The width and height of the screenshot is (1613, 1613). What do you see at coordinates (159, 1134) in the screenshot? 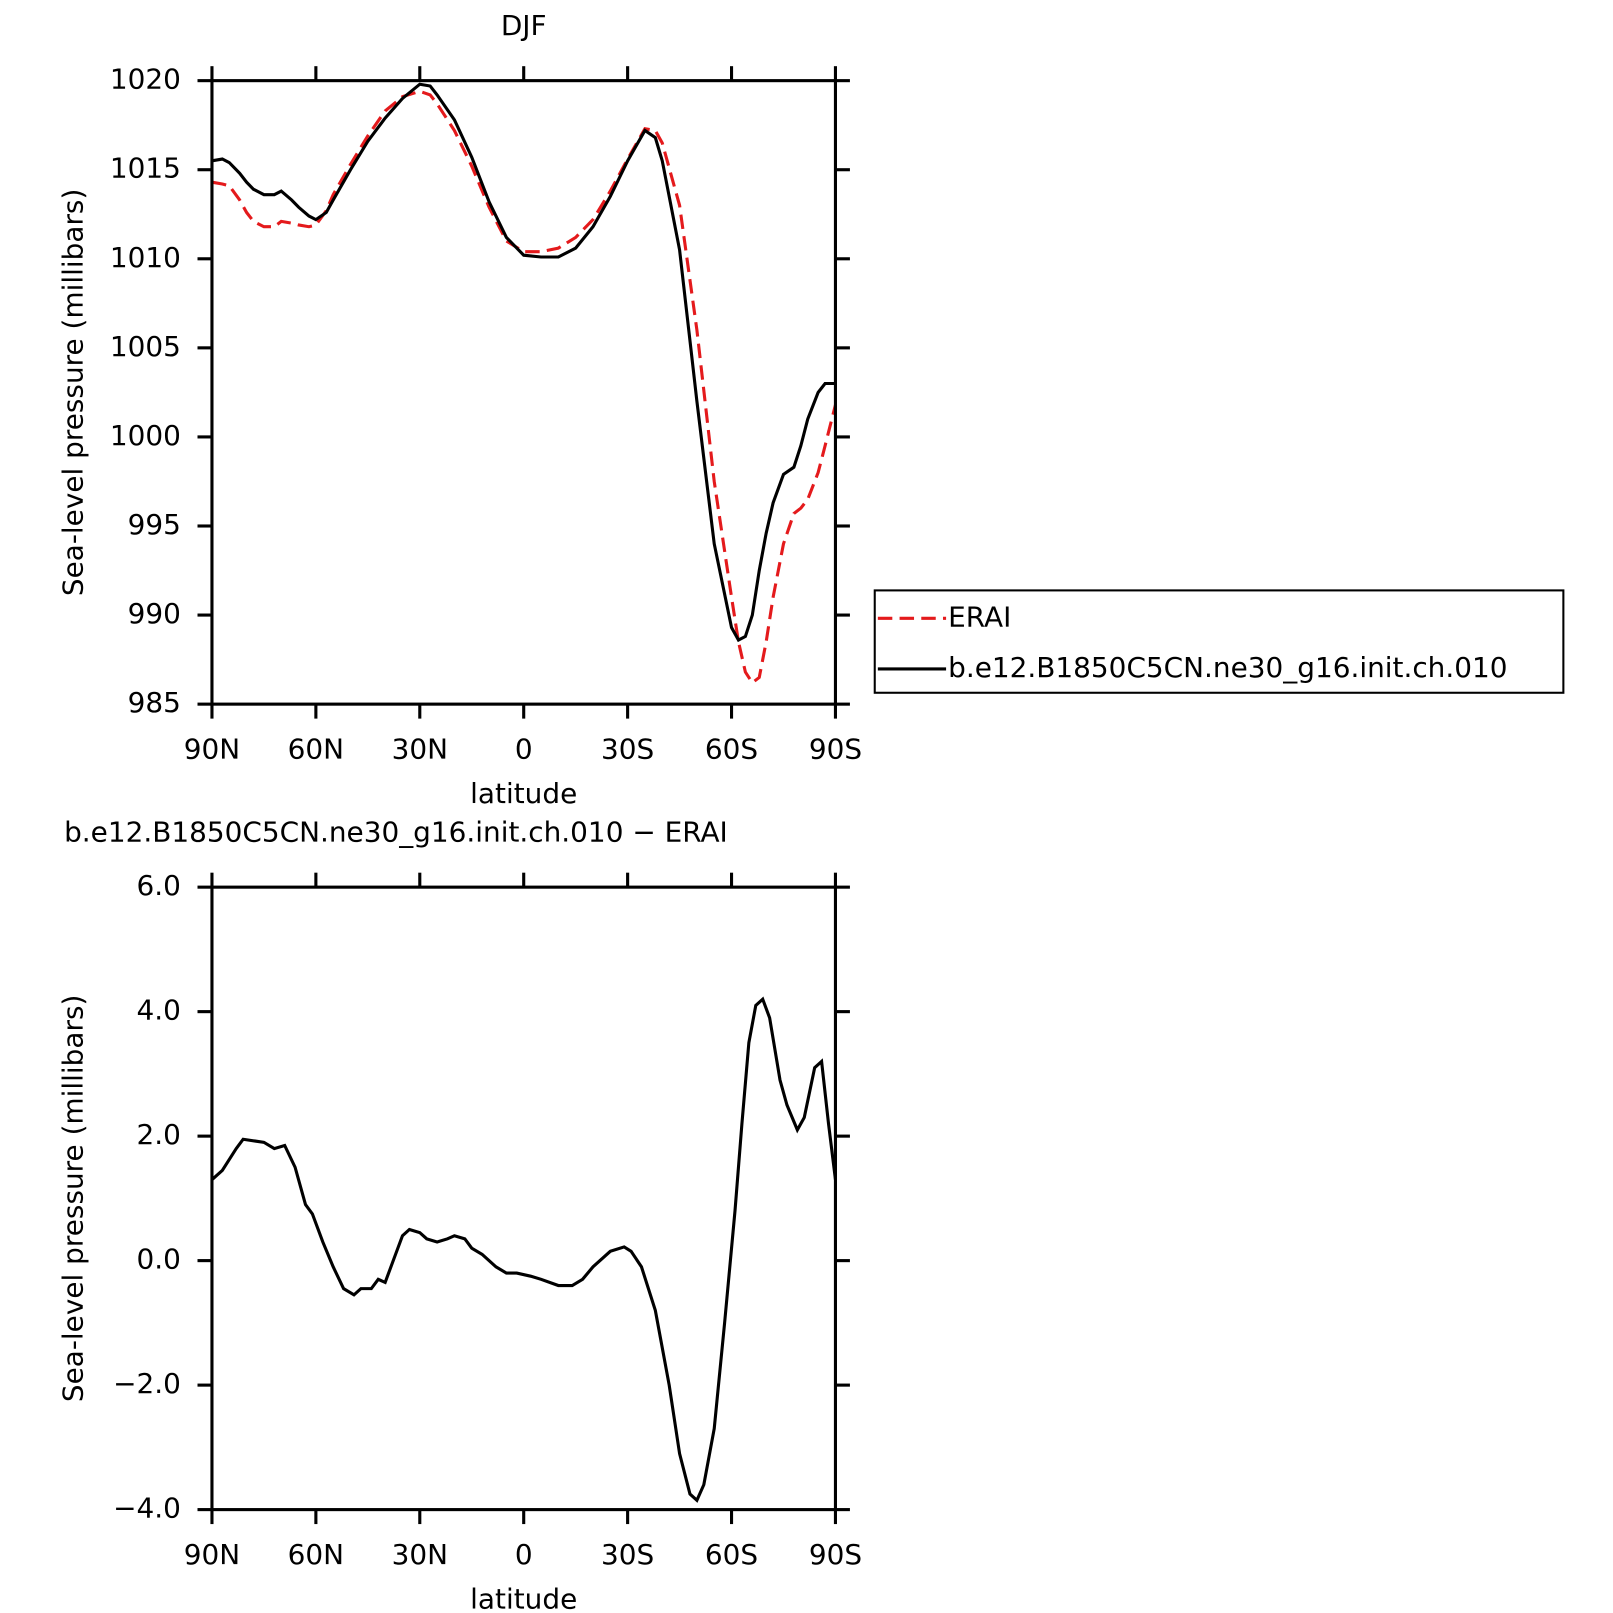
I see `y-tick-label: 2.0` at bounding box center [159, 1134].